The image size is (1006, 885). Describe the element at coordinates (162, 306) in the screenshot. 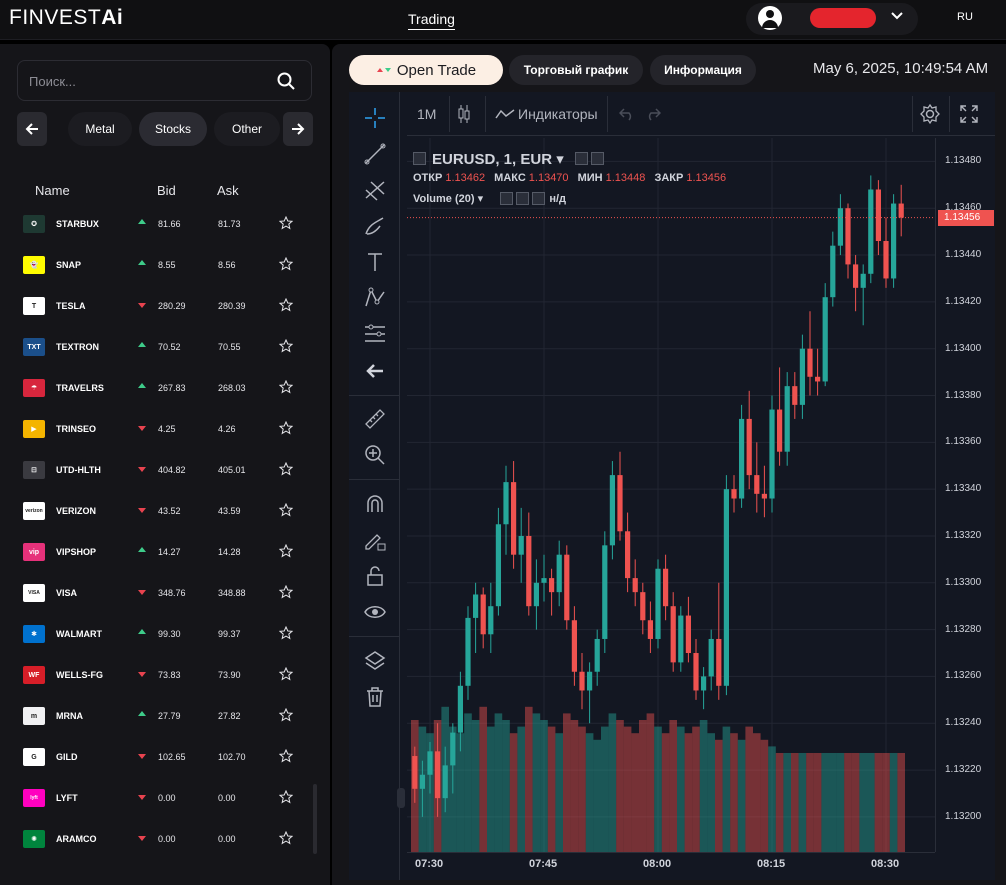

I see `list-item: T TESLA 280.29 280.39` at that location.